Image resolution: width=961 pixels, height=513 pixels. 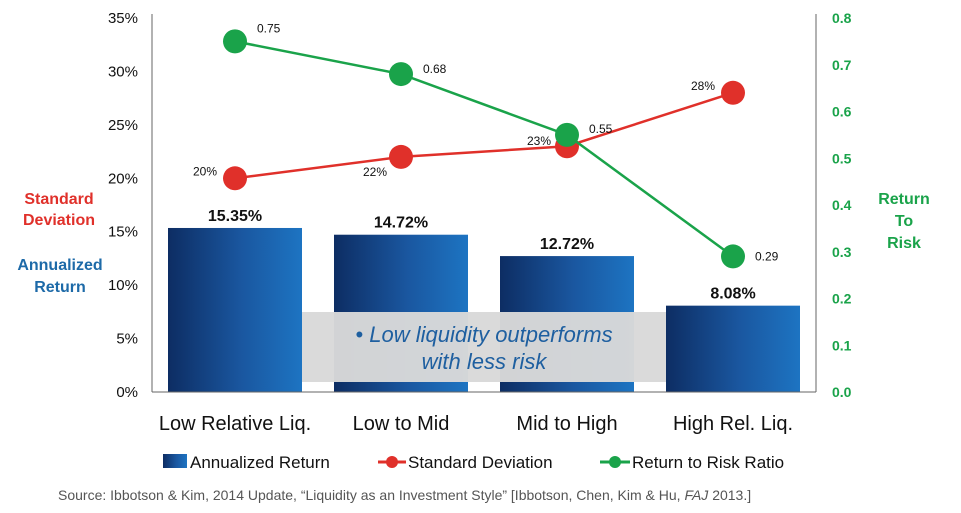 What do you see at coordinates (59, 220) in the screenshot?
I see `y-left-title-sd: Deviation` at bounding box center [59, 220].